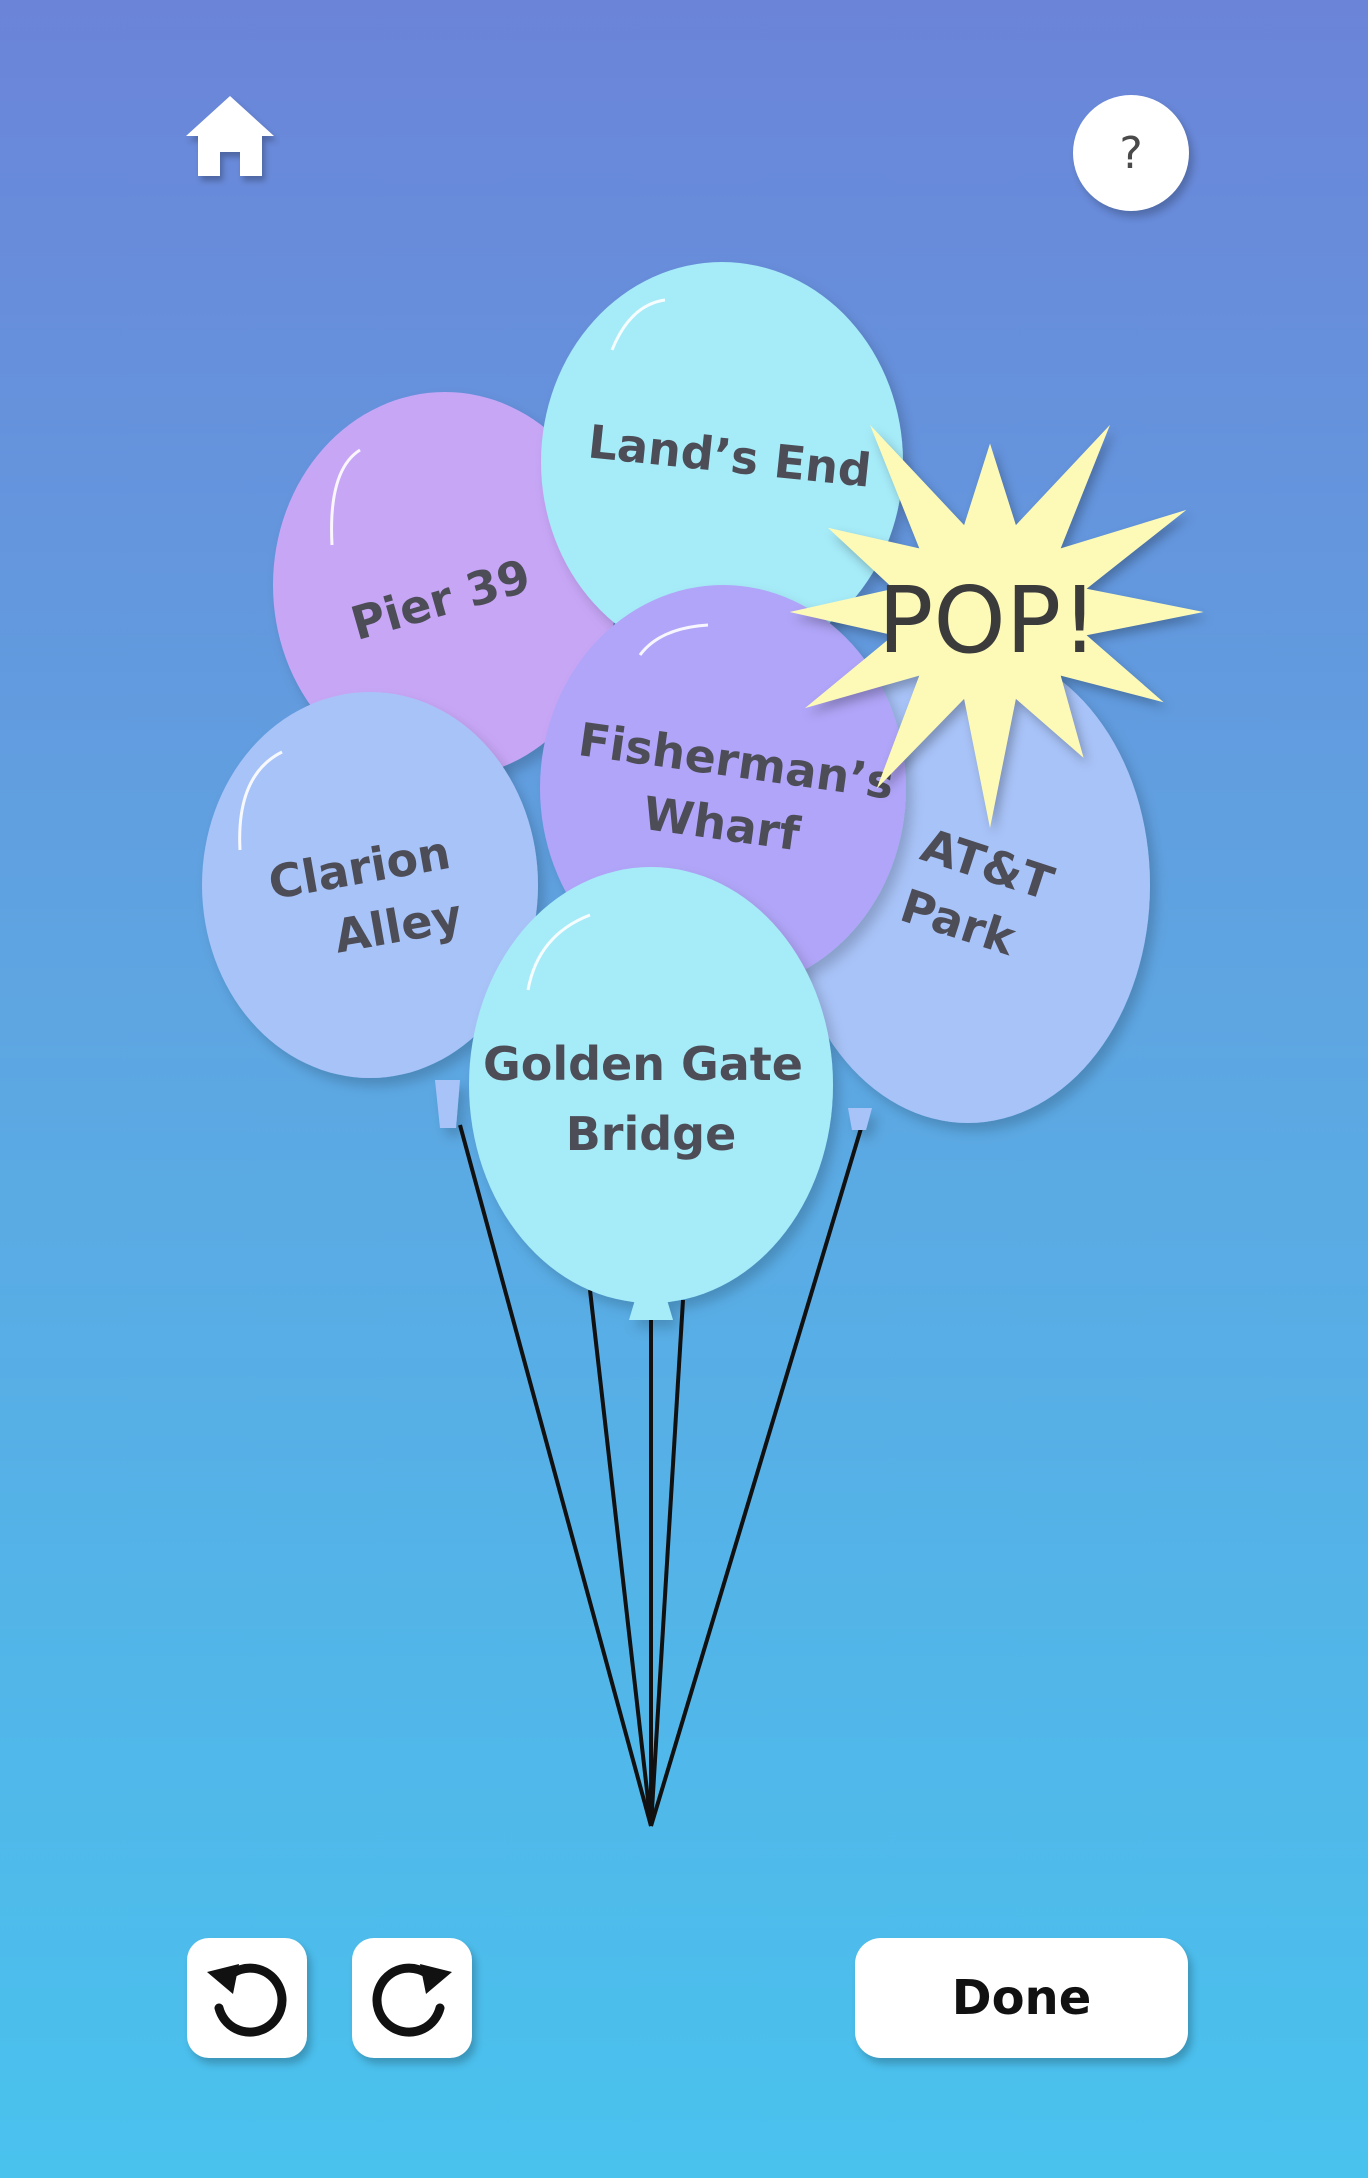  Describe the element at coordinates (445, 585) in the screenshot. I see `balloon-pier-39: Pier 39` at that location.